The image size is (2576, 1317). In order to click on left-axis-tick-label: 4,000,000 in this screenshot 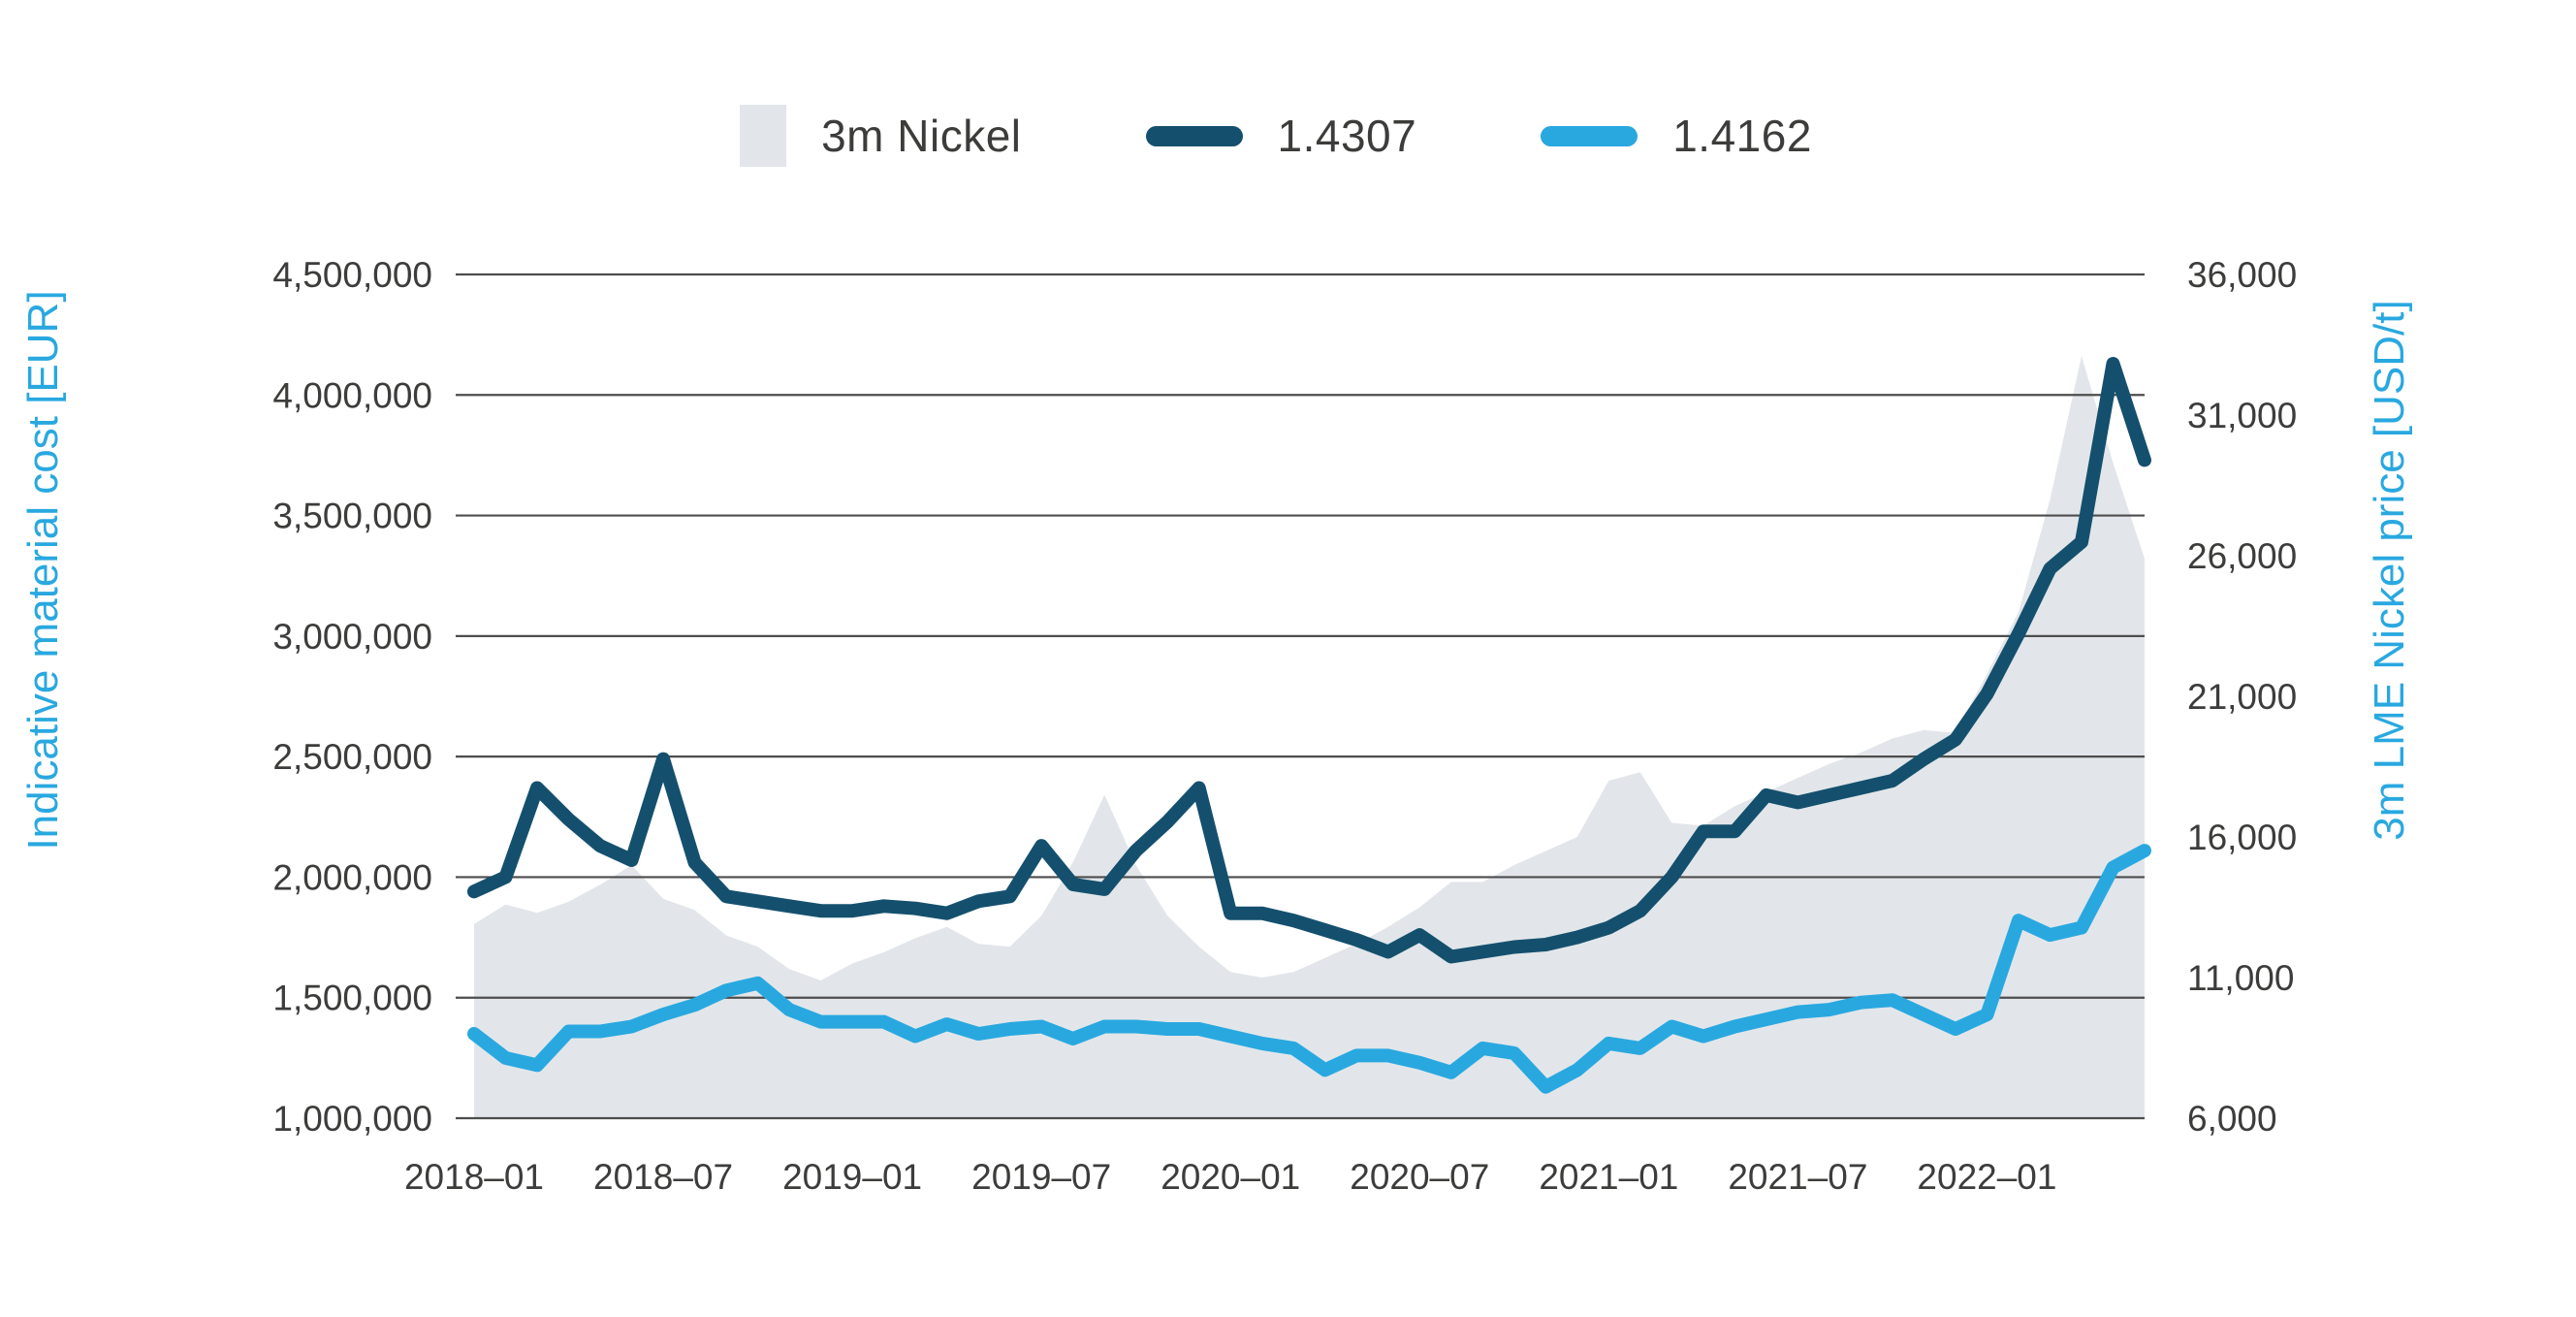, I will do `click(352, 395)`.